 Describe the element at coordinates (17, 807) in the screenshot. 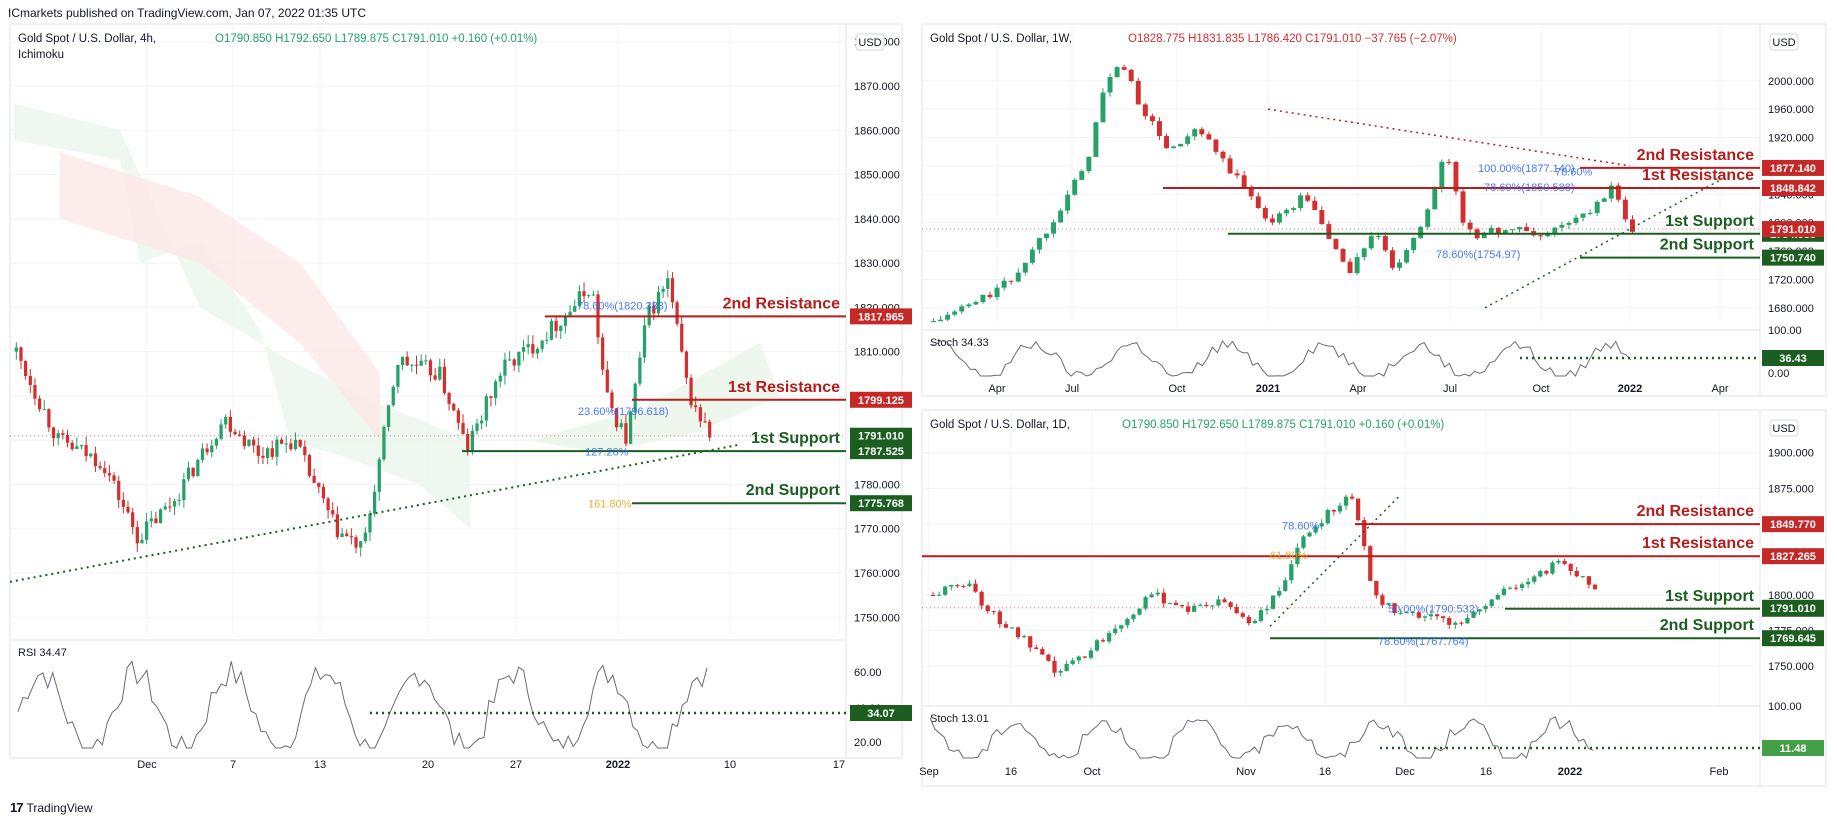

I see `tradingview-logo-icon: 17` at that location.